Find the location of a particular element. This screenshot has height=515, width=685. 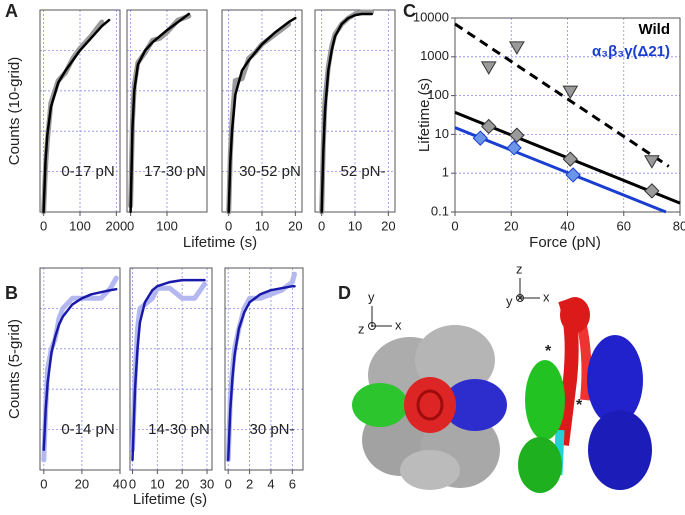

subplot: 0 20 40 B Counts (5-grid) 0-14 pN is located at coordinates (66, 379).